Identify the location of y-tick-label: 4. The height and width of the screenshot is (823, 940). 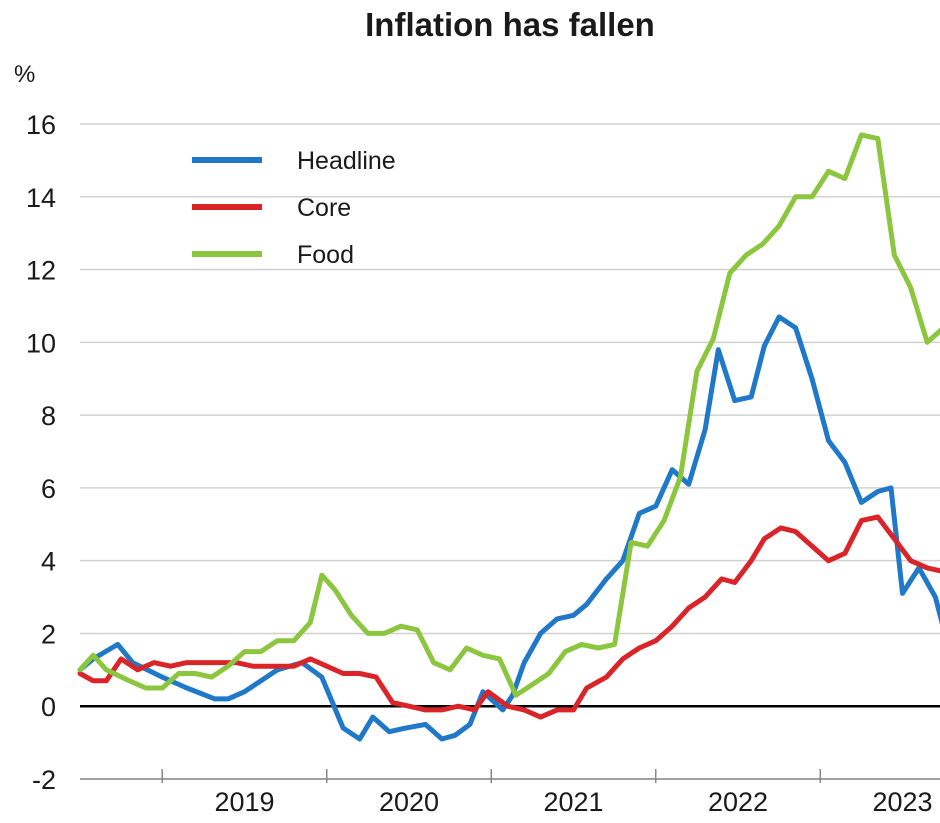
(48, 562).